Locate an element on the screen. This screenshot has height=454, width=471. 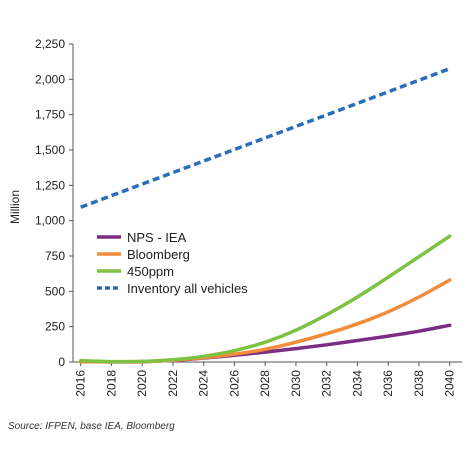
y-tick-label: 1,500 is located at coordinates (50, 150).